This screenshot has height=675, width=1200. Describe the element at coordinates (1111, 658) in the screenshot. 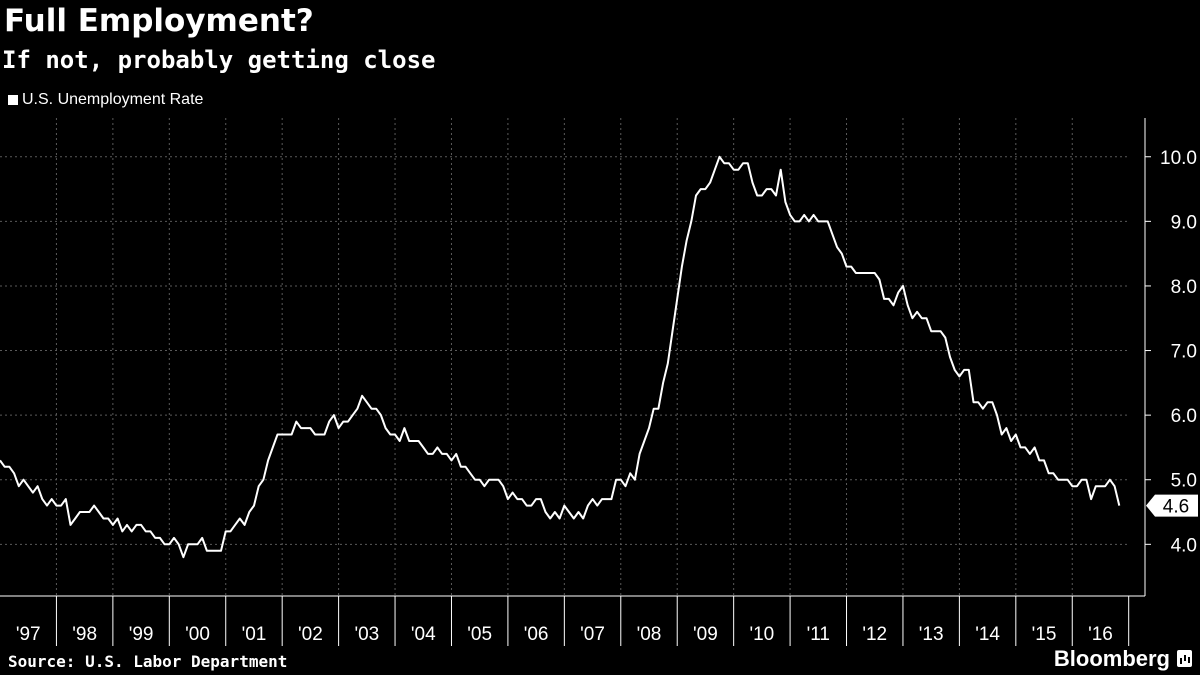

I see `brand-logo: Bloomberg` at that location.